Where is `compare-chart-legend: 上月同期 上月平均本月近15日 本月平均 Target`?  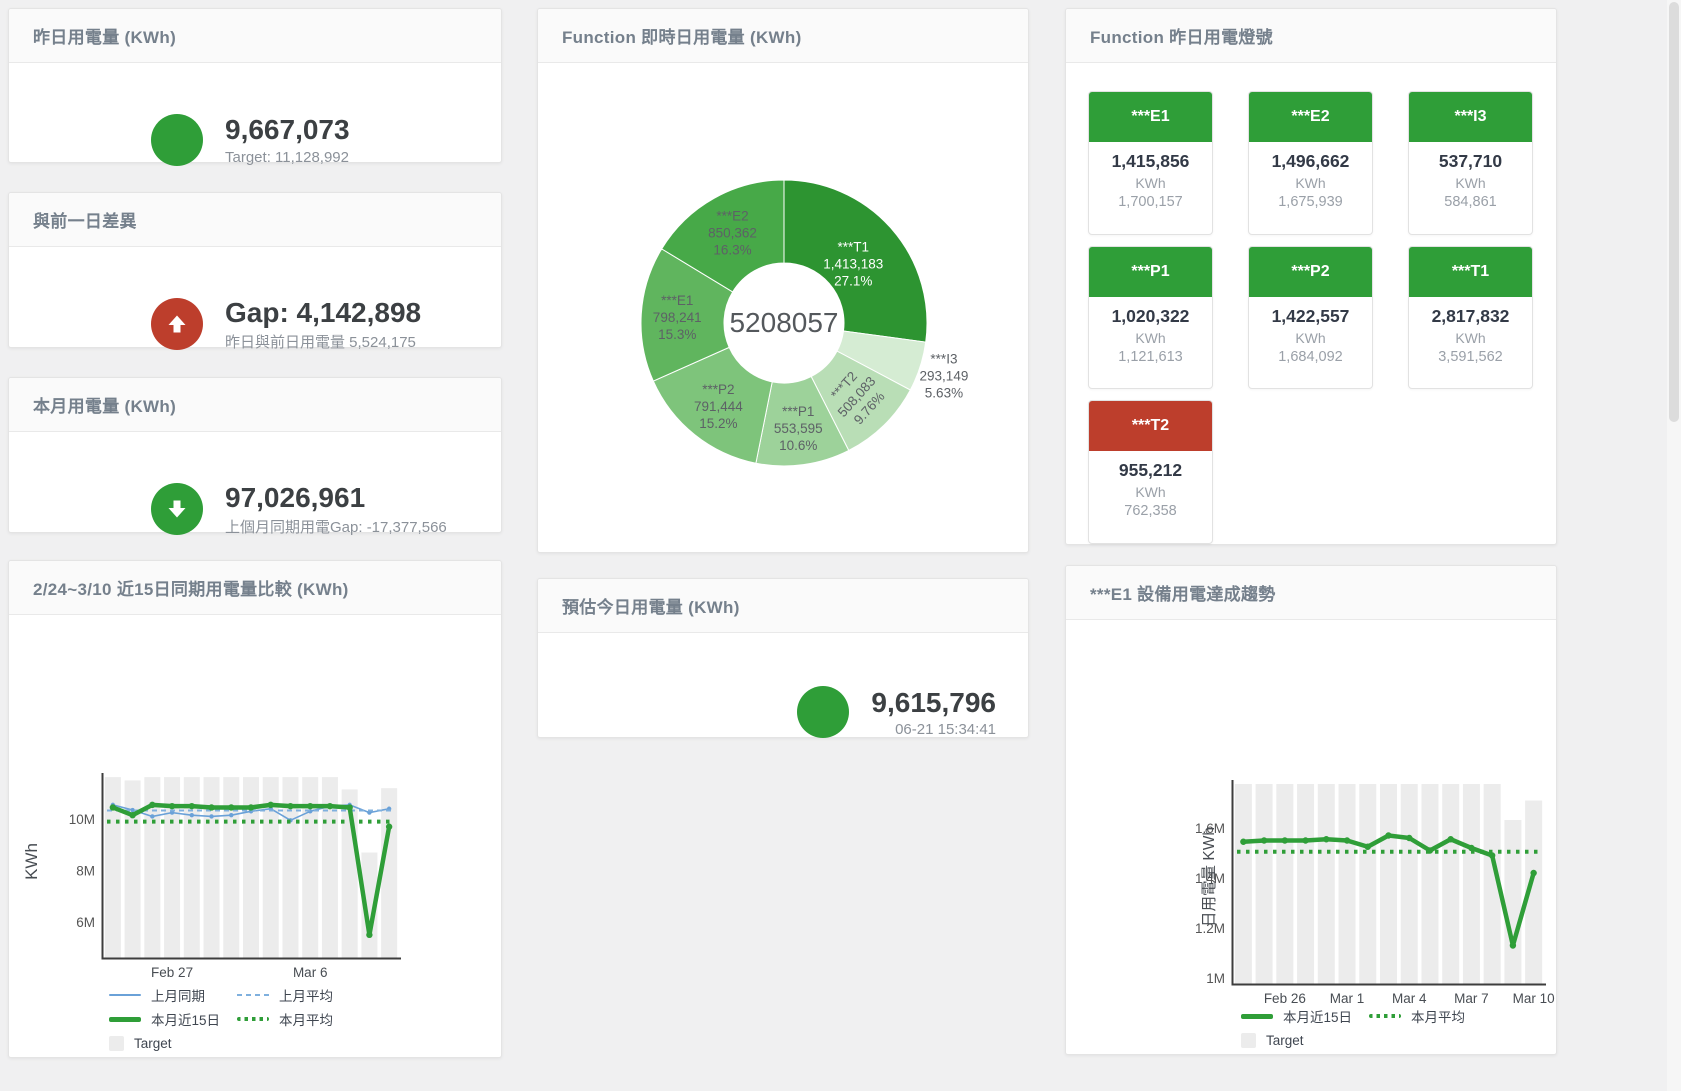
compare-chart-legend: 上月同期 上月平均本月近15日 本月平均 Target is located at coordinates (305, 1019).